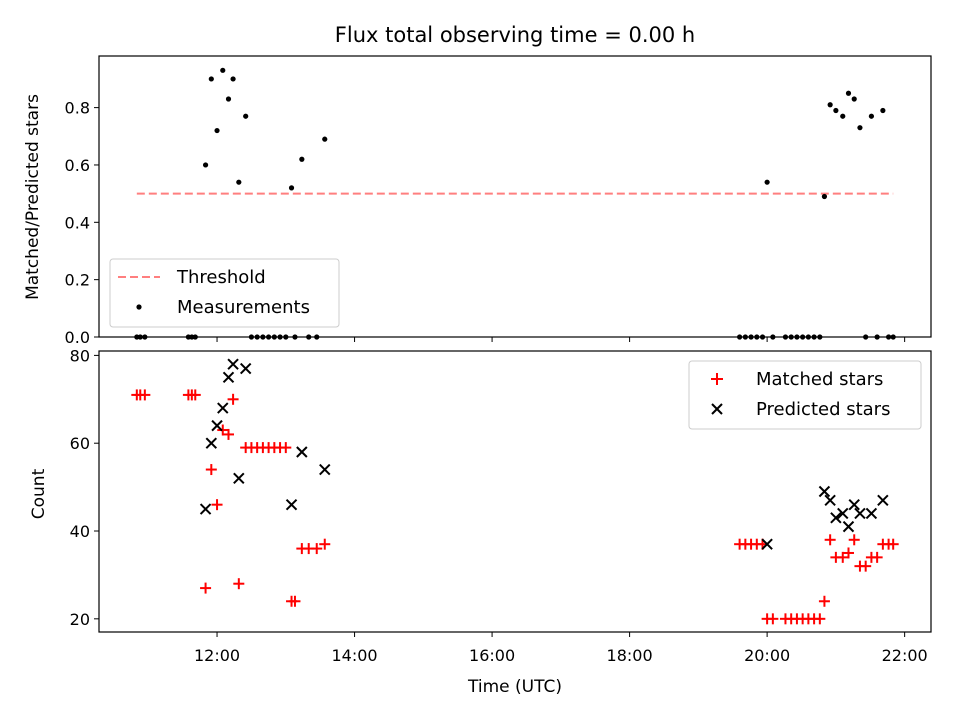  Describe the element at coordinates (905, 655) in the screenshot. I see `bottom-x-tick-label: 22:00` at that location.